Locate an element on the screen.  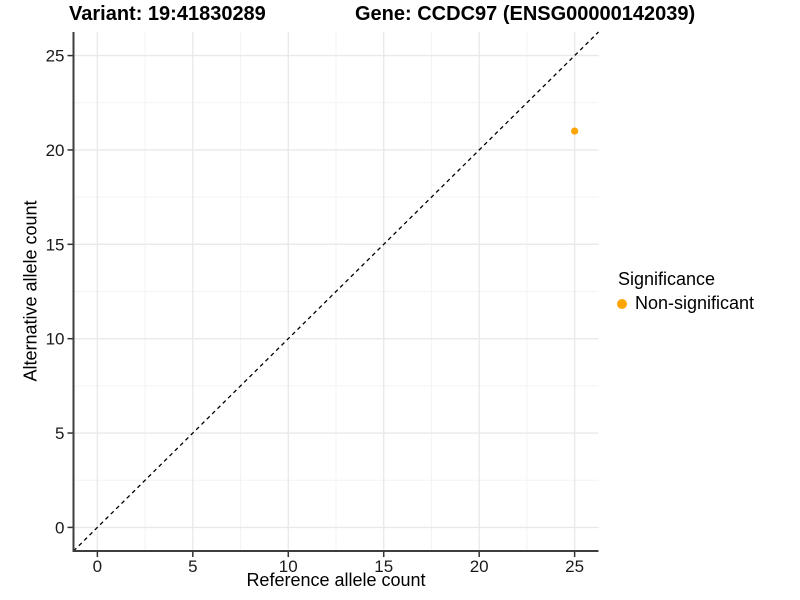
x-tick-label: 25 is located at coordinates (574, 566).